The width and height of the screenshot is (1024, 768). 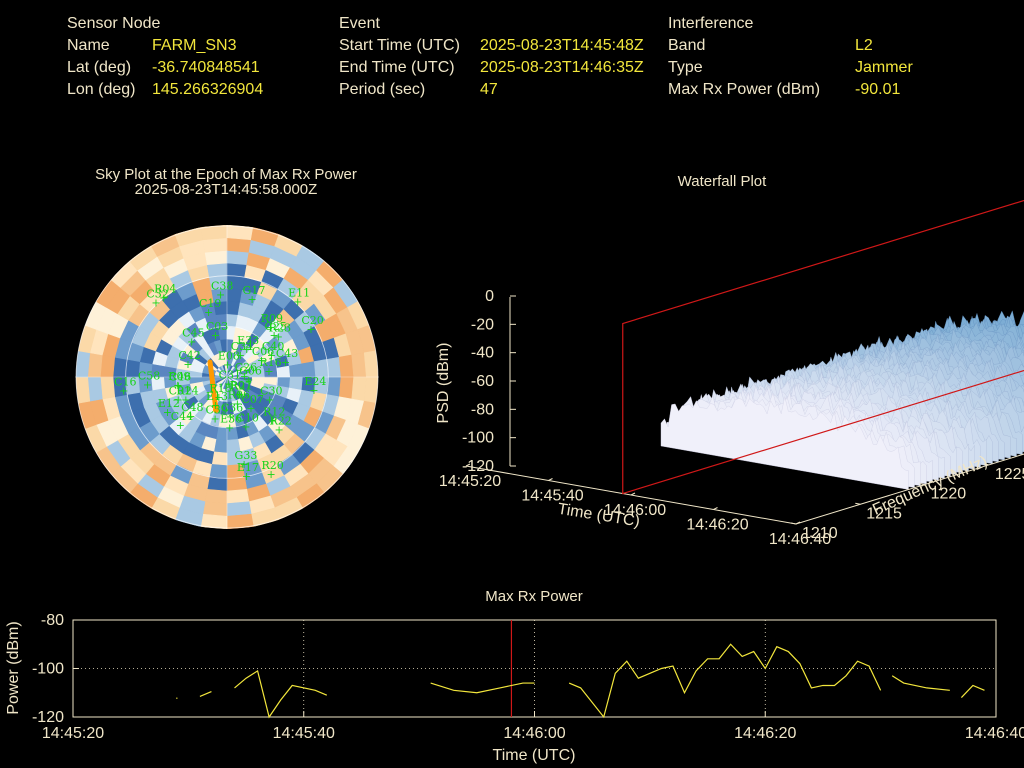 I want to click on x-tick-label: 14:46:40, so click(x=800, y=539).